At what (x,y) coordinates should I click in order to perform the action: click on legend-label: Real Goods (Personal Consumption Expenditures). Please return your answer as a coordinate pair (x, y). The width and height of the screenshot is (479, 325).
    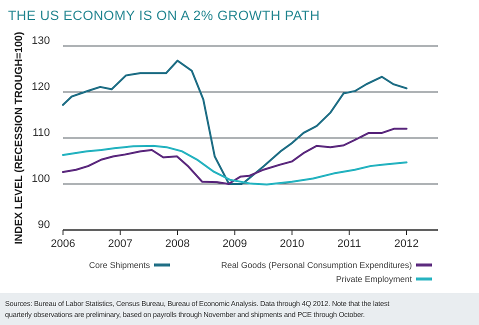
    Looking at the image, I should click on (316, 265).